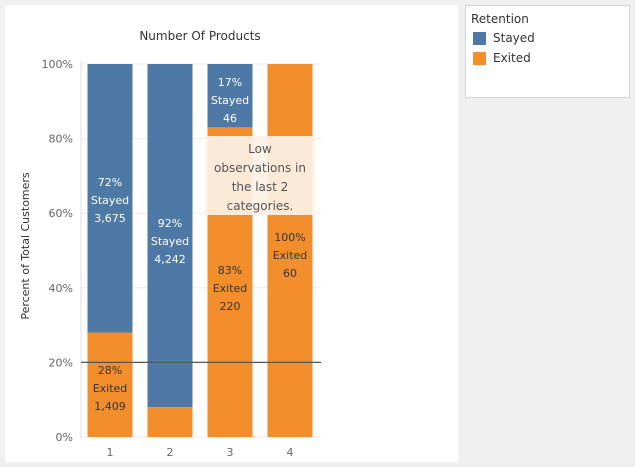  I want to click on y-tick-label: 40%, so click(61, 288).